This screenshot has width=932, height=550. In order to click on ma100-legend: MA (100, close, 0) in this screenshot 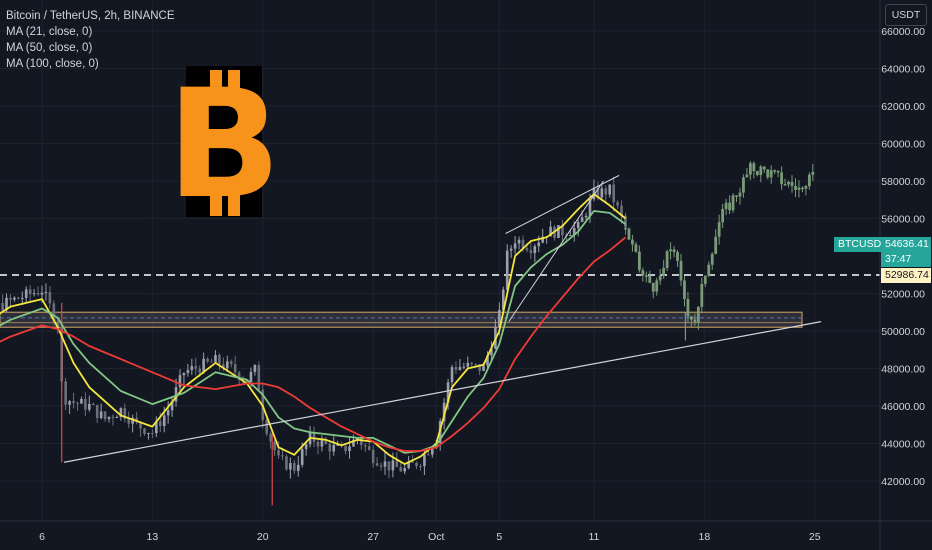, I will do `click(52, 64)`.